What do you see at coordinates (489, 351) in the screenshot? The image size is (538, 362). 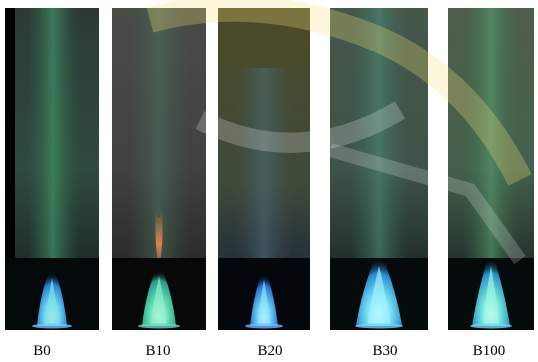 I see `panel-label-b100: B100` at bounding box center [489, 351].